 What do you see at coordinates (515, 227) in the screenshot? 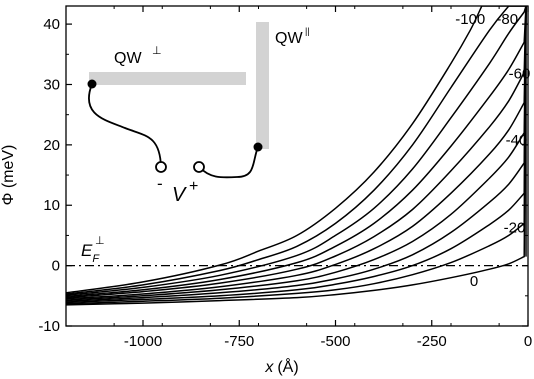
I see `curve-label: -20` at bounding box center [515, 227].